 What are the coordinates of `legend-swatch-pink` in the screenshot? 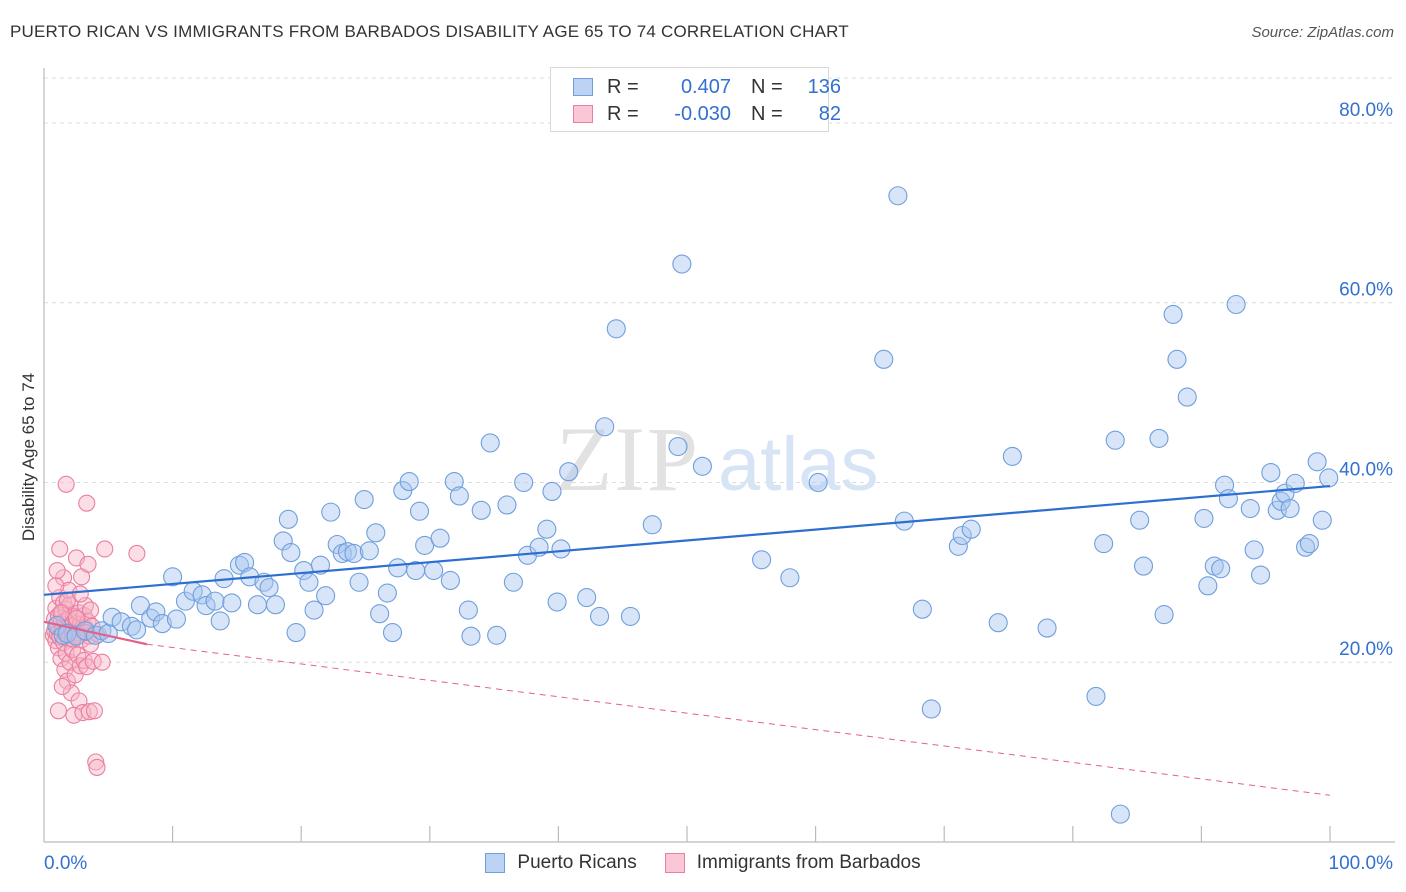 It's located at (583, 114).